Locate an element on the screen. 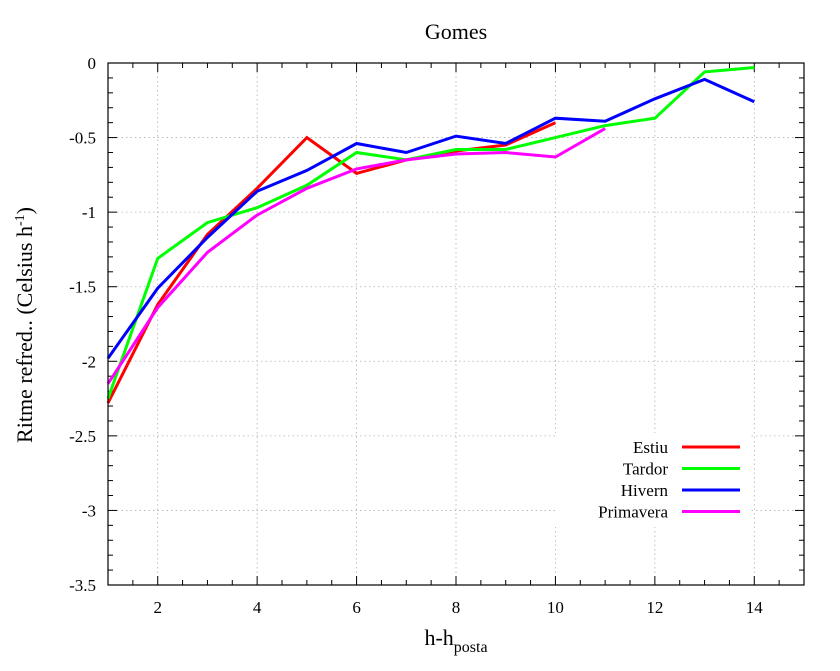 This screenshot has height=671, width=840. x-axis-label: h-hposta is located at coordinates (455, 640).